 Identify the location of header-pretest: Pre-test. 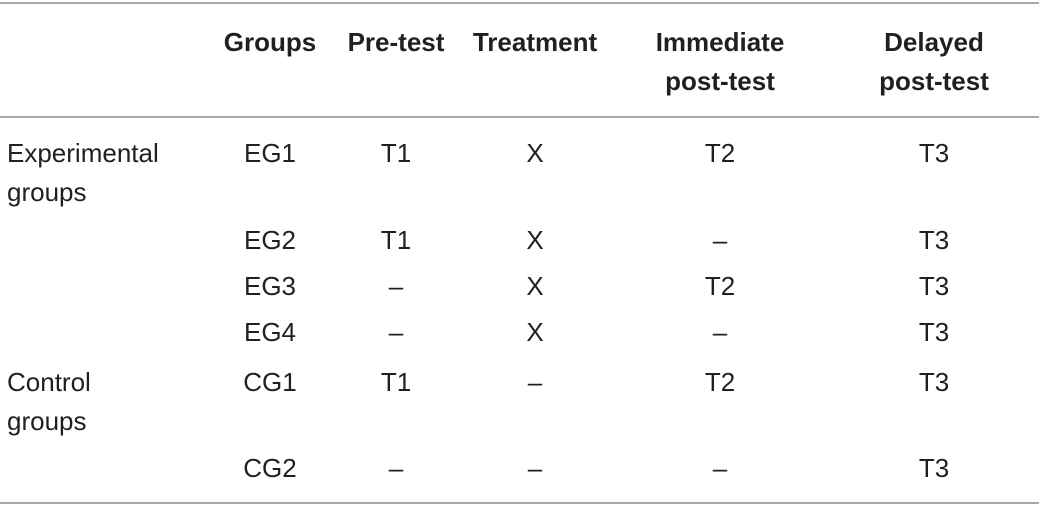
(396, 42).